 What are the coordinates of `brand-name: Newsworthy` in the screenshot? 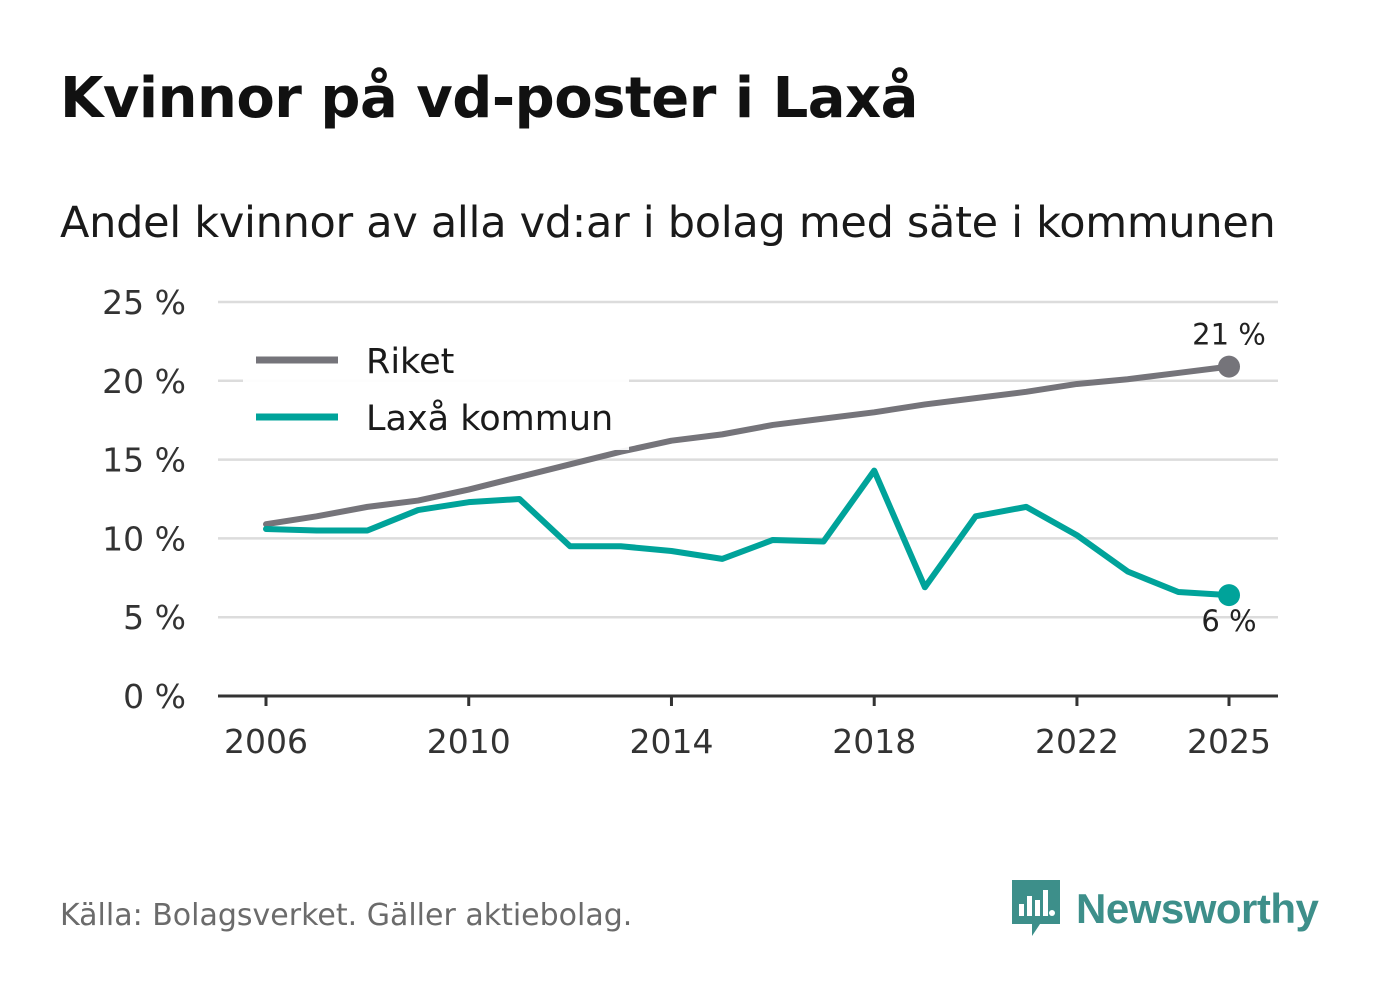 It's located at (1197, 908).